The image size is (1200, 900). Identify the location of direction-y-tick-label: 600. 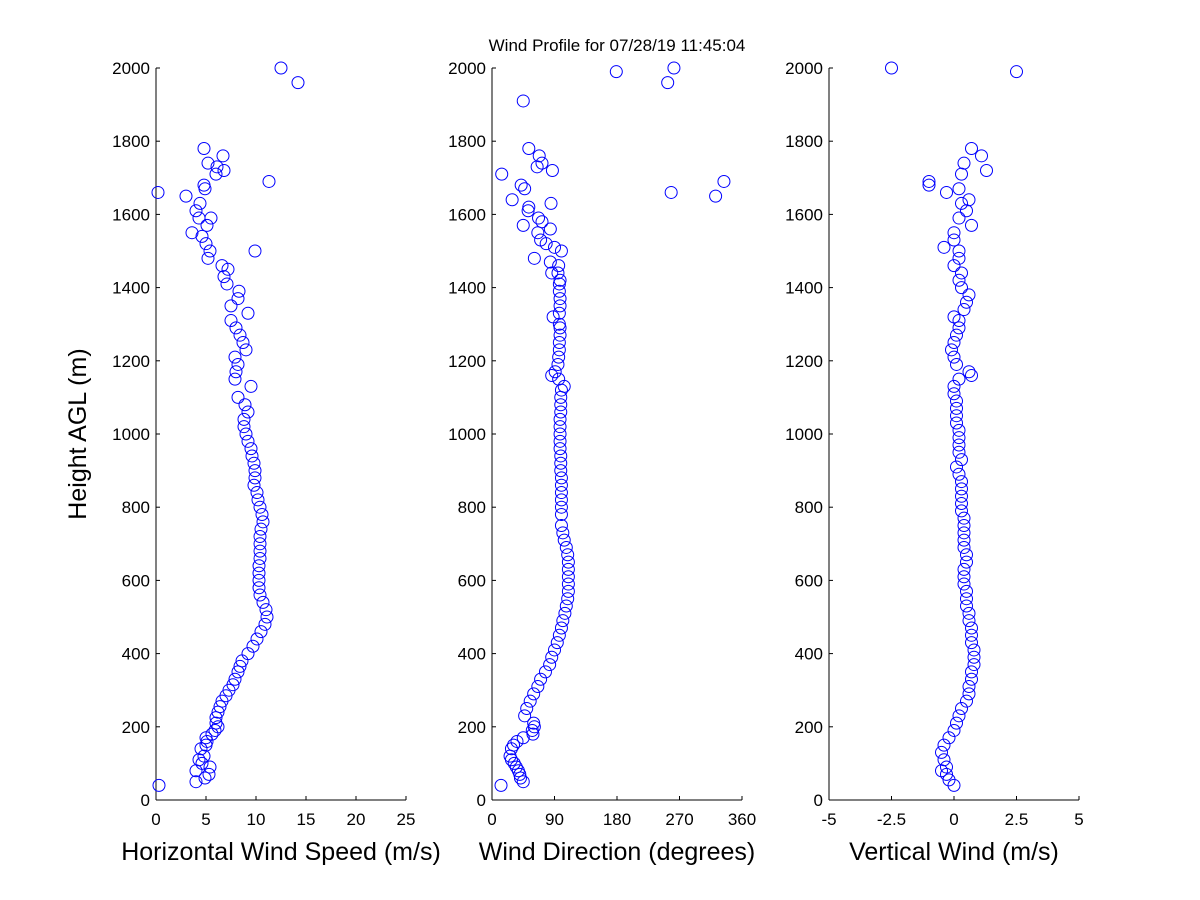
(472, 580).